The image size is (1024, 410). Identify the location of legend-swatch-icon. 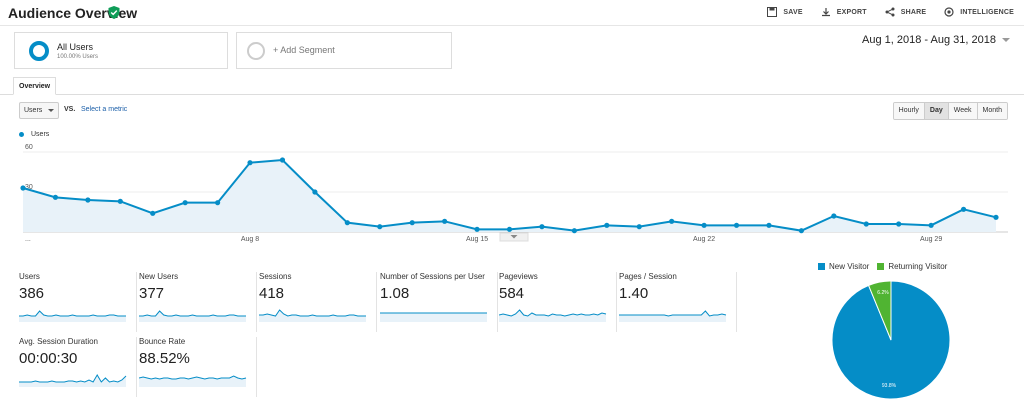
(821, 266).